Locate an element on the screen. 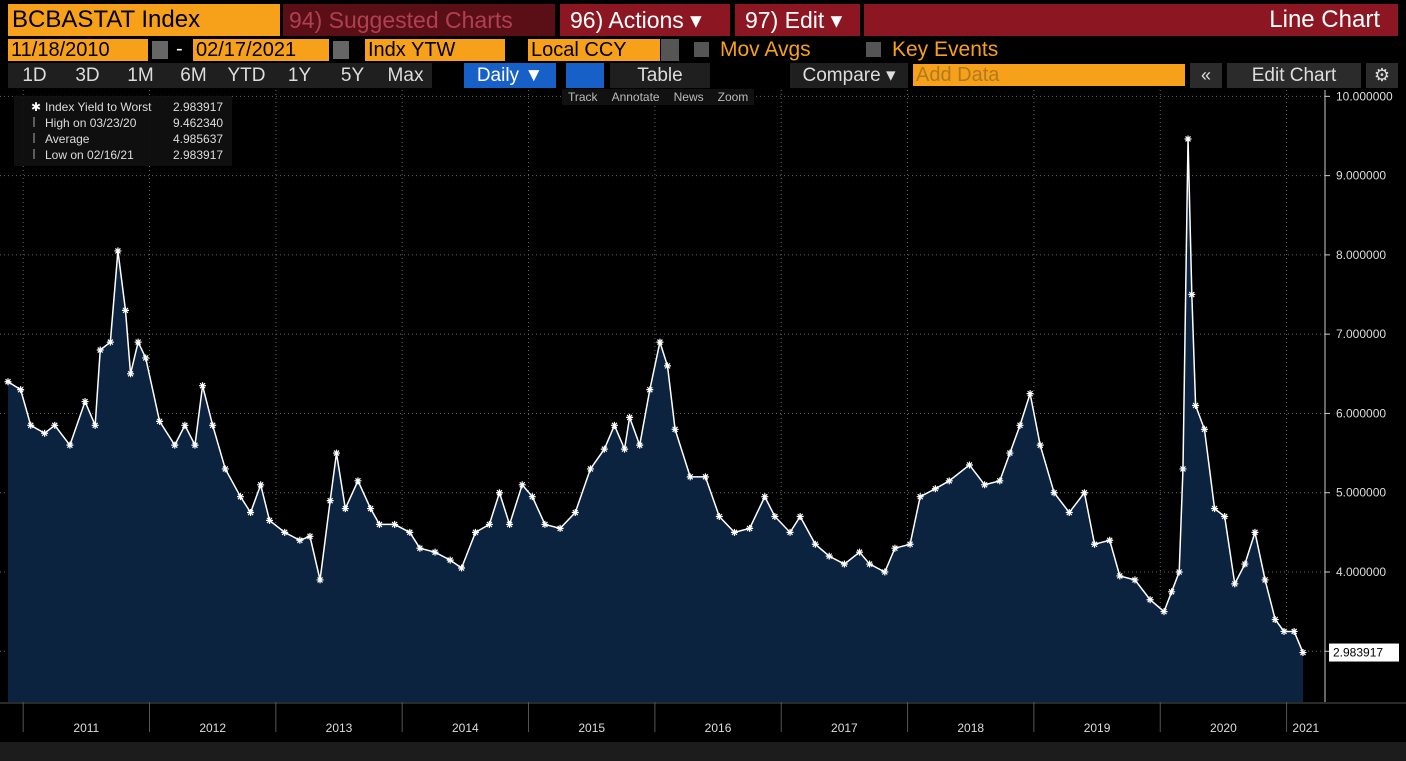  x-tick-label: 2014 is located at coordinates (465, 728).